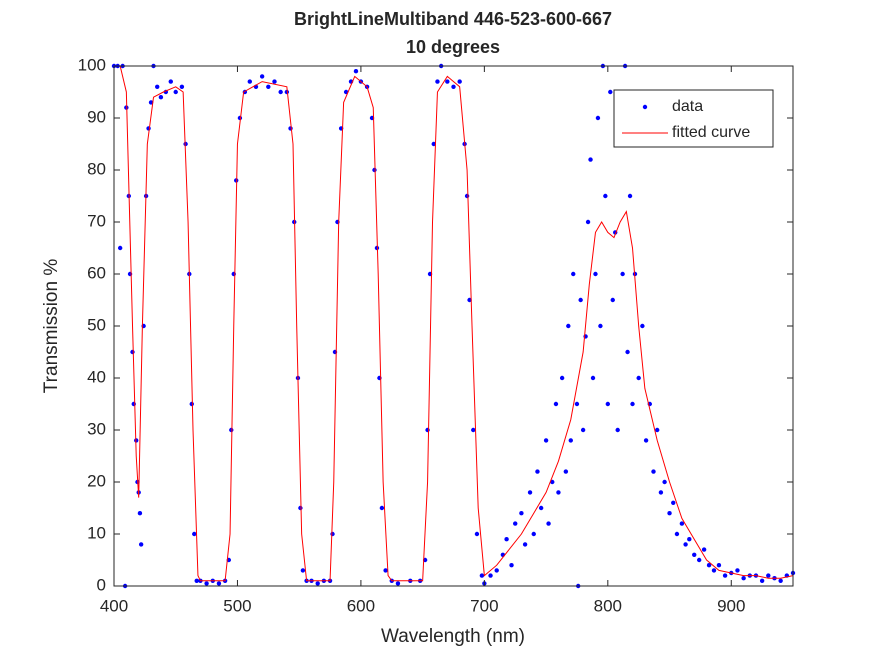 The width and height of the screenshot is (875, 661). I want to click on legend-box, so click(693, 118).